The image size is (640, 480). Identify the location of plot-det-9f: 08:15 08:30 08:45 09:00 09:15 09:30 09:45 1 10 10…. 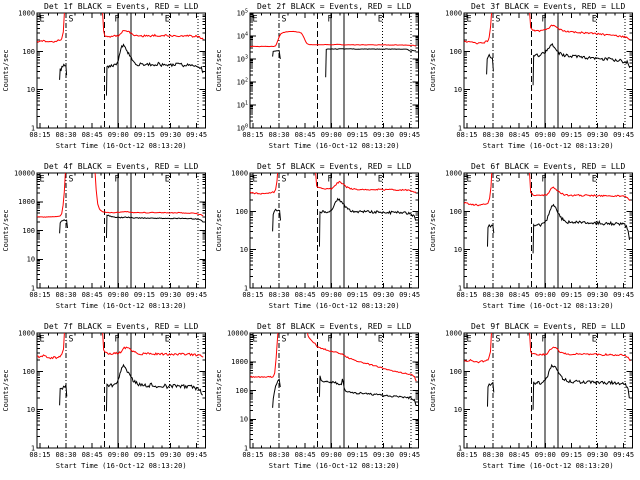
(531, 396).